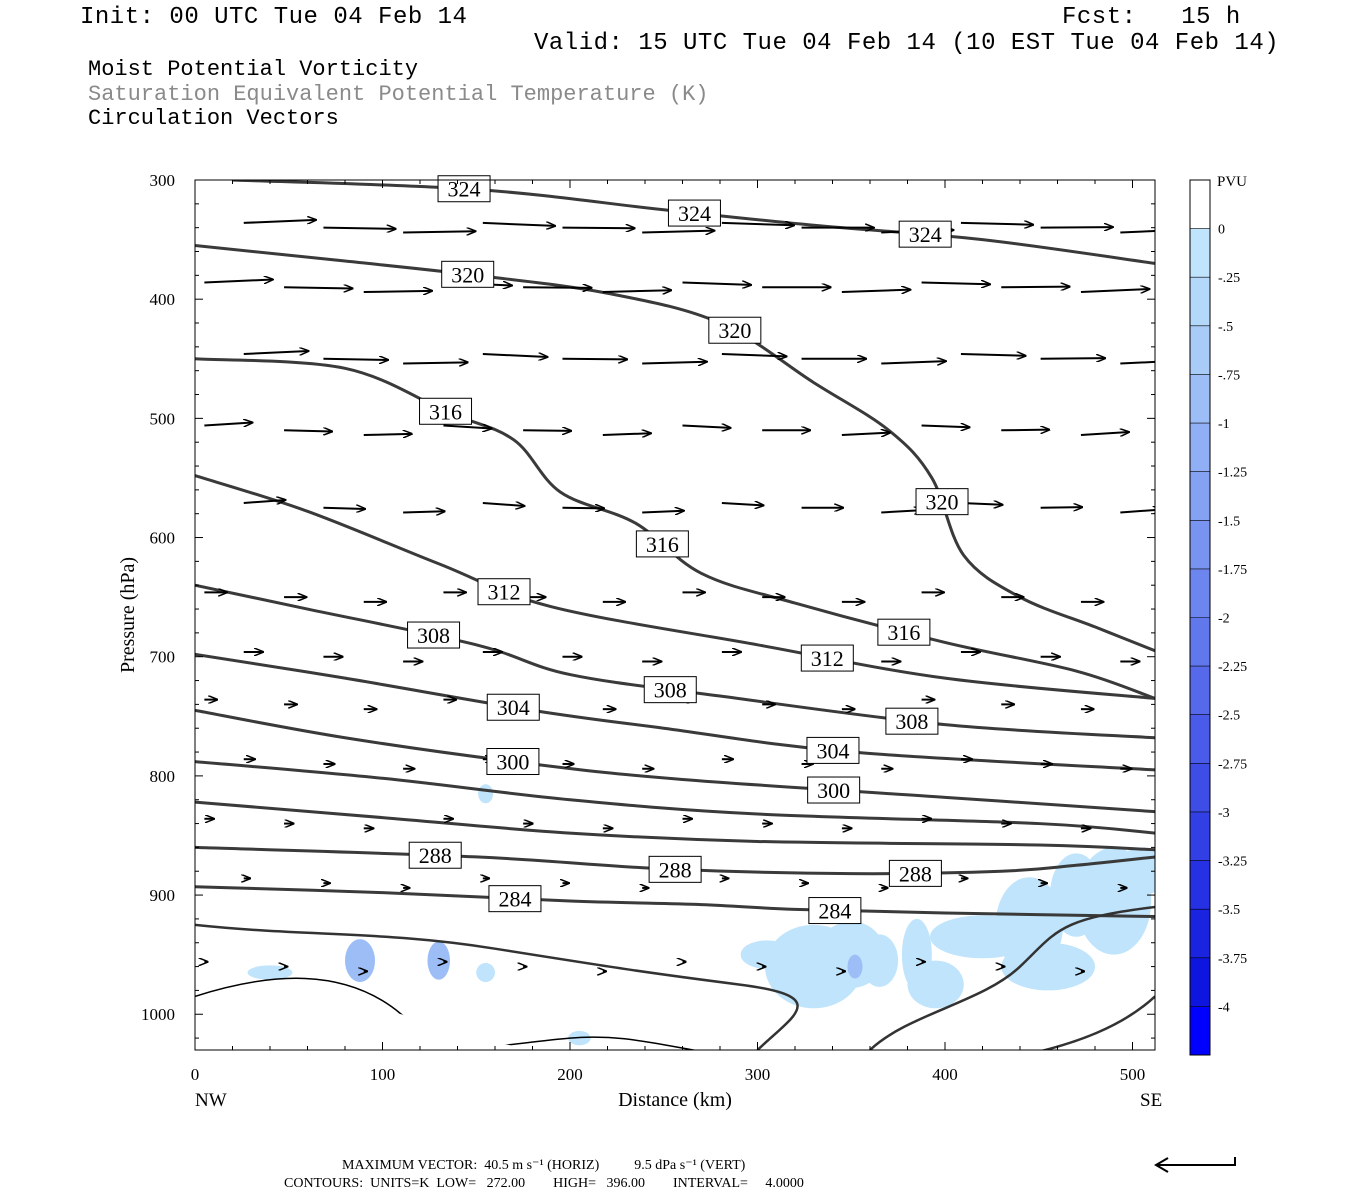 The image size is (1350, 1200). I want to click on colorbar-label: -.75, so click(1229, 375).